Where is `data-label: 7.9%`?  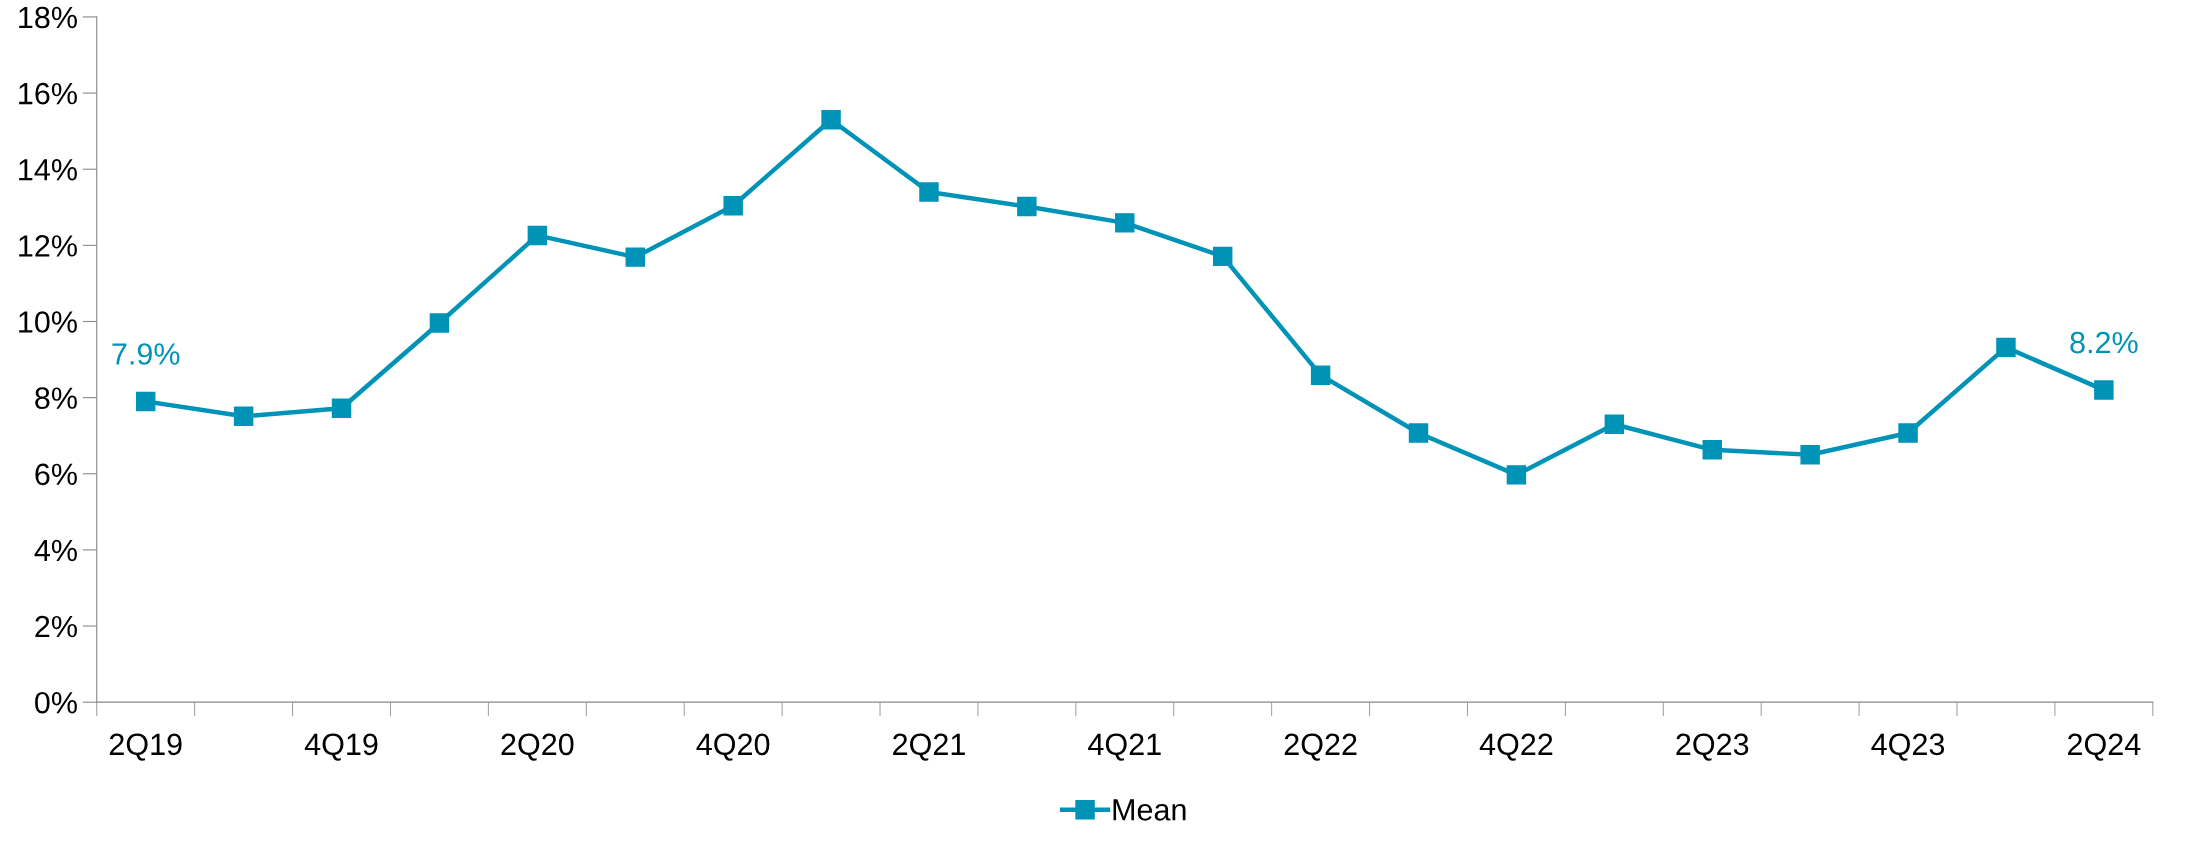 data-label: 7.9% is located at coordinates (146, 354).